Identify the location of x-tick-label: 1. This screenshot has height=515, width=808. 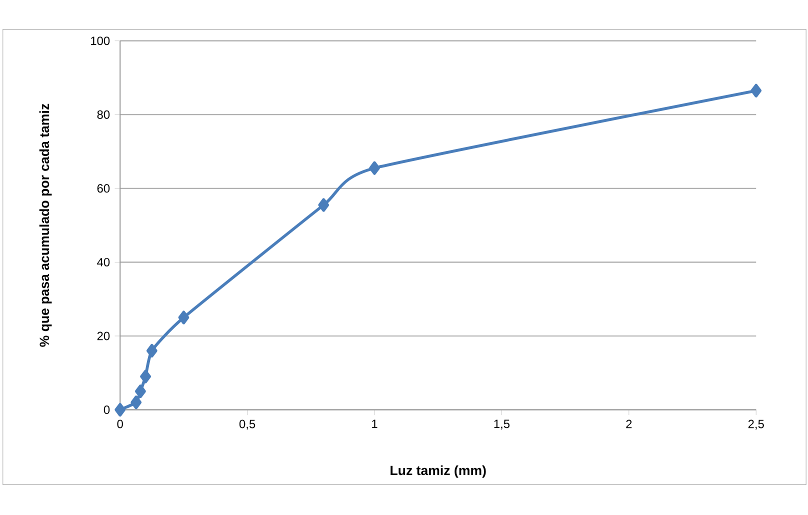
(375, 424).